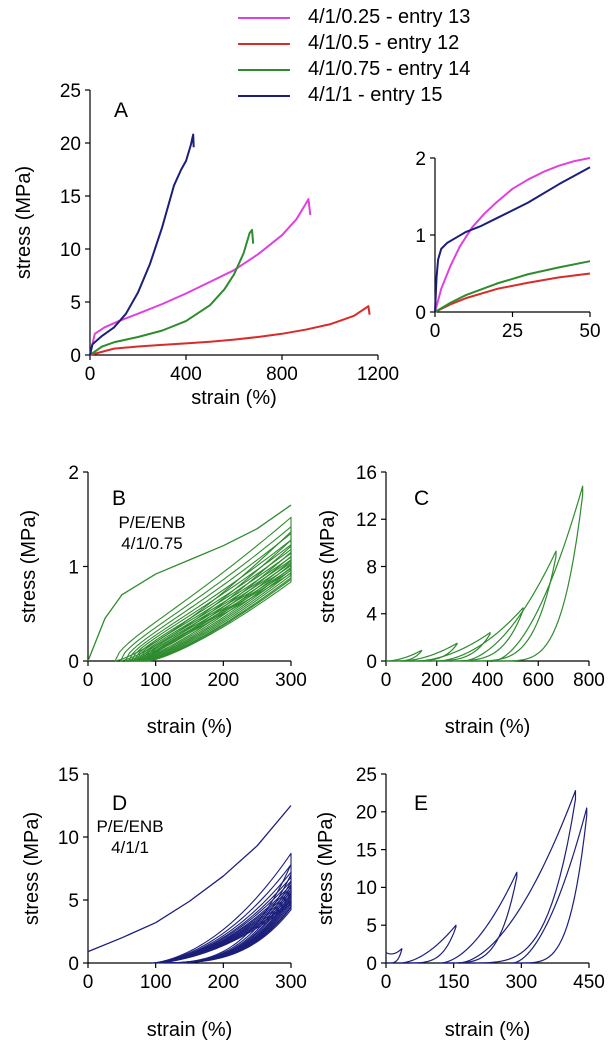 This screenshot has height=1044, width=612. I want to click on legend-label: 4/1/0.75 - entry 14, so click(389, 69).